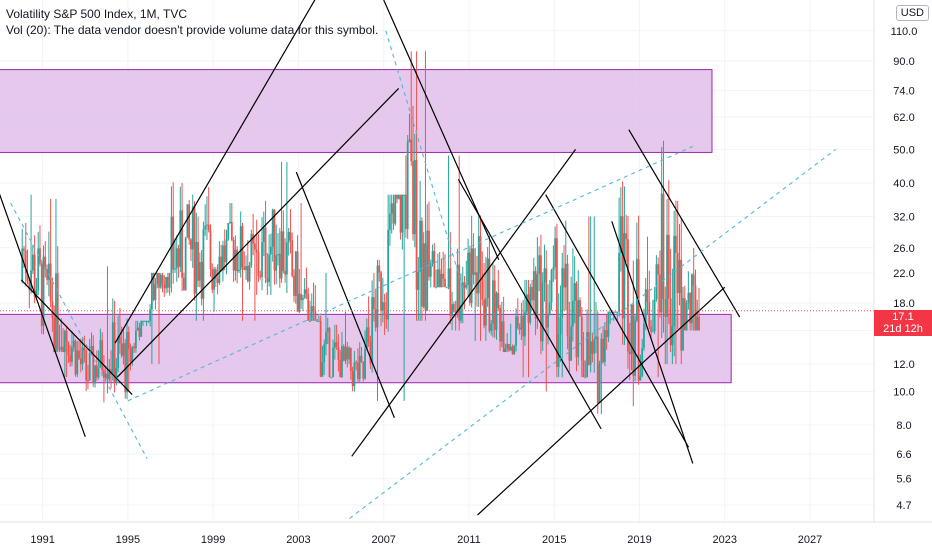 This screenshot has height=550, width=932. I want to click on time-axis: 1991 1995 1999 2003 2007 2011 2015 2019 2023 2027, so click(466, 535).